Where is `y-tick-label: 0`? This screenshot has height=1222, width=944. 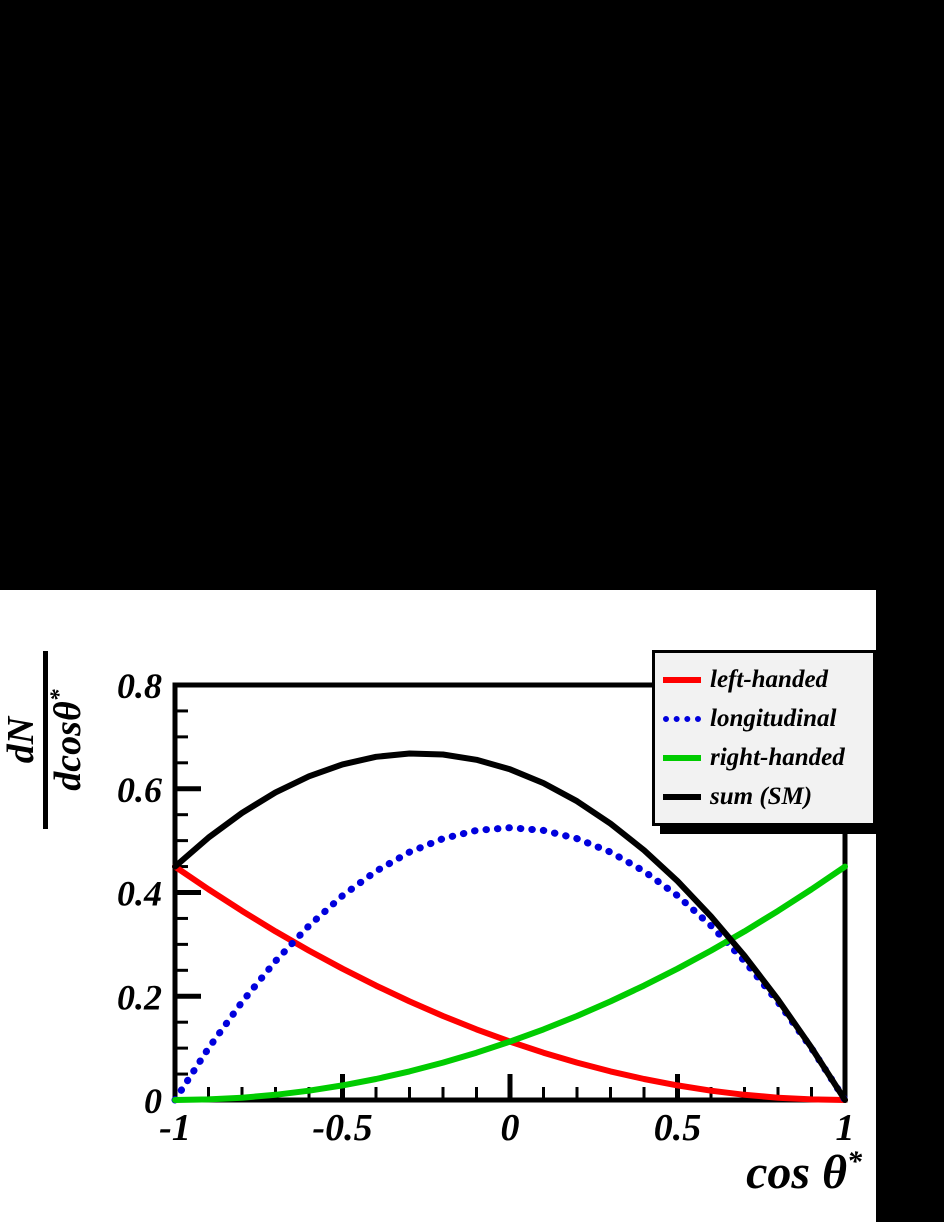 y-tick-label: 0 is located at coordinates (153, 1101).